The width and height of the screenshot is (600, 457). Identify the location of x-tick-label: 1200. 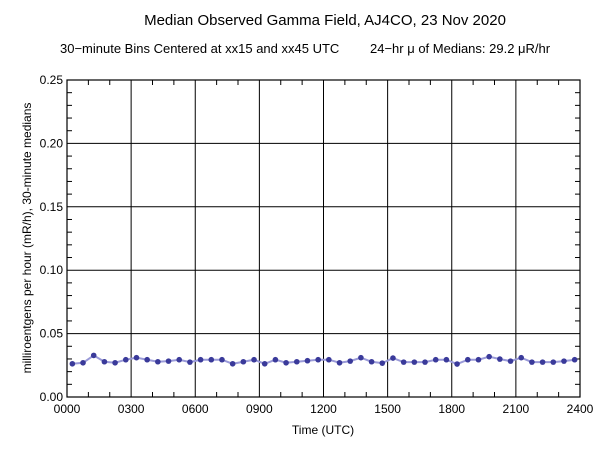
(323, 409).